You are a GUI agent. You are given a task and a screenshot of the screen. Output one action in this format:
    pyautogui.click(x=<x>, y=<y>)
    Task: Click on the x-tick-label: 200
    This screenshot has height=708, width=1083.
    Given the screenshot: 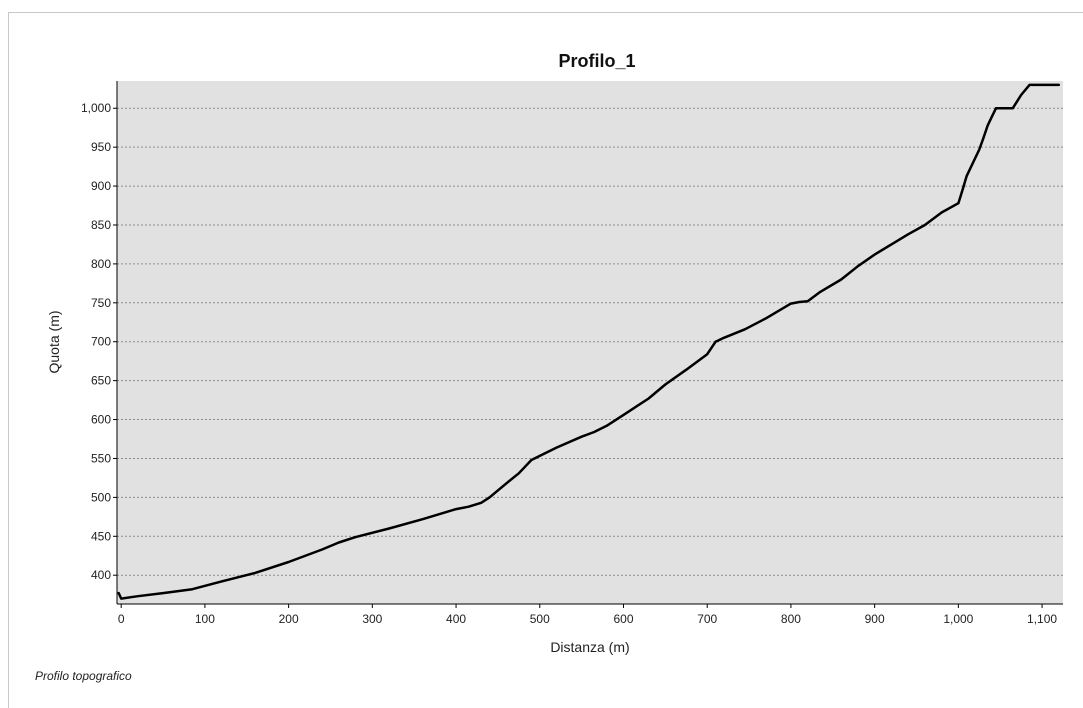 What is the action you would take?
    pyautogui.click(x=289, y=619)
    